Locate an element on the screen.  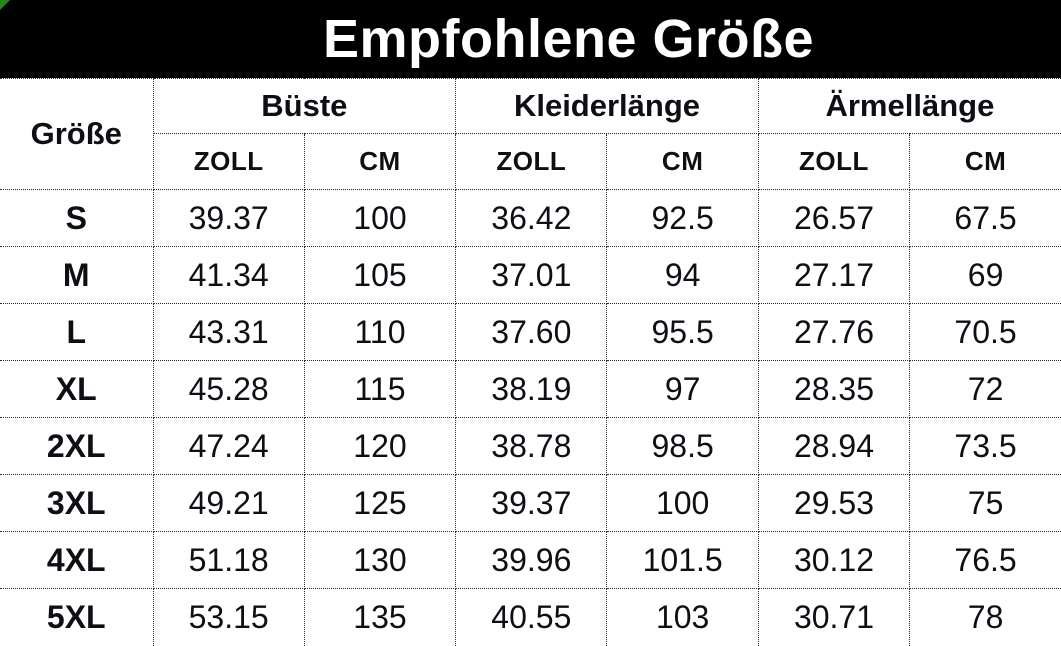
table-row: XL 45.28 115 38.19 97 28.35 72 is located at coordinates (530, 389).